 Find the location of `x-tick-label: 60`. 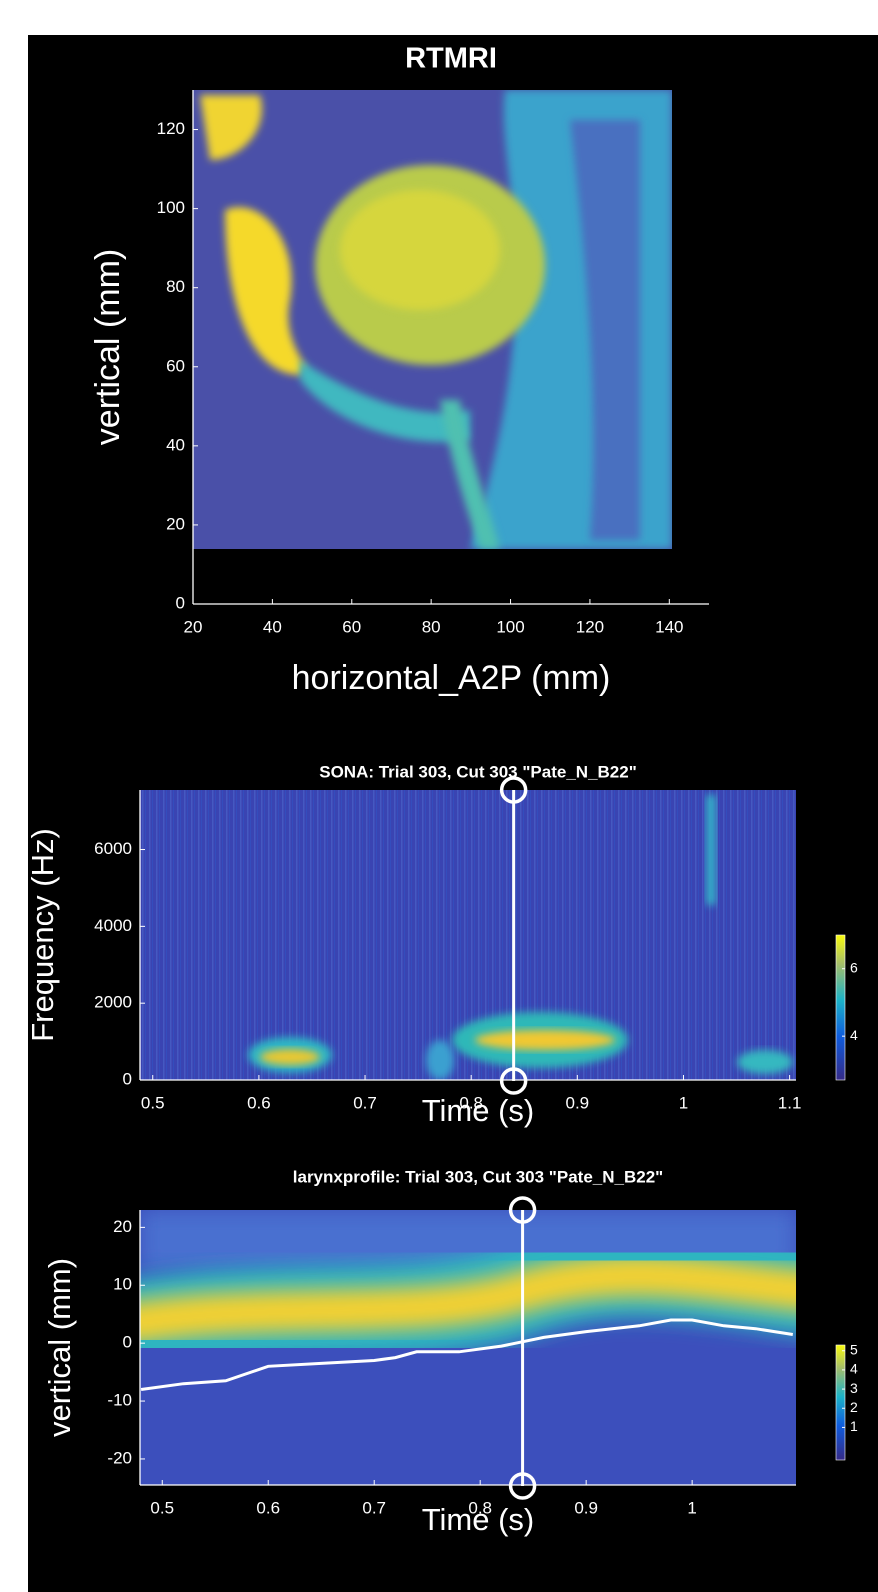

x-tick-label: 60 is located at coordinates (351, 626).